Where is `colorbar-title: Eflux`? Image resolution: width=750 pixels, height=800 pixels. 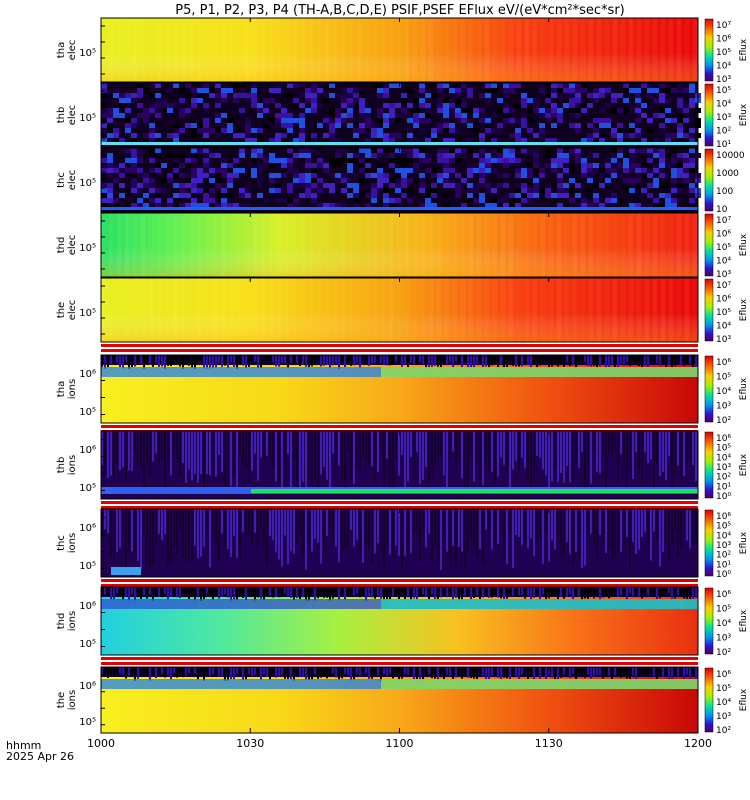
colorbar-title: Eflux is located at coordinates (744, 699).